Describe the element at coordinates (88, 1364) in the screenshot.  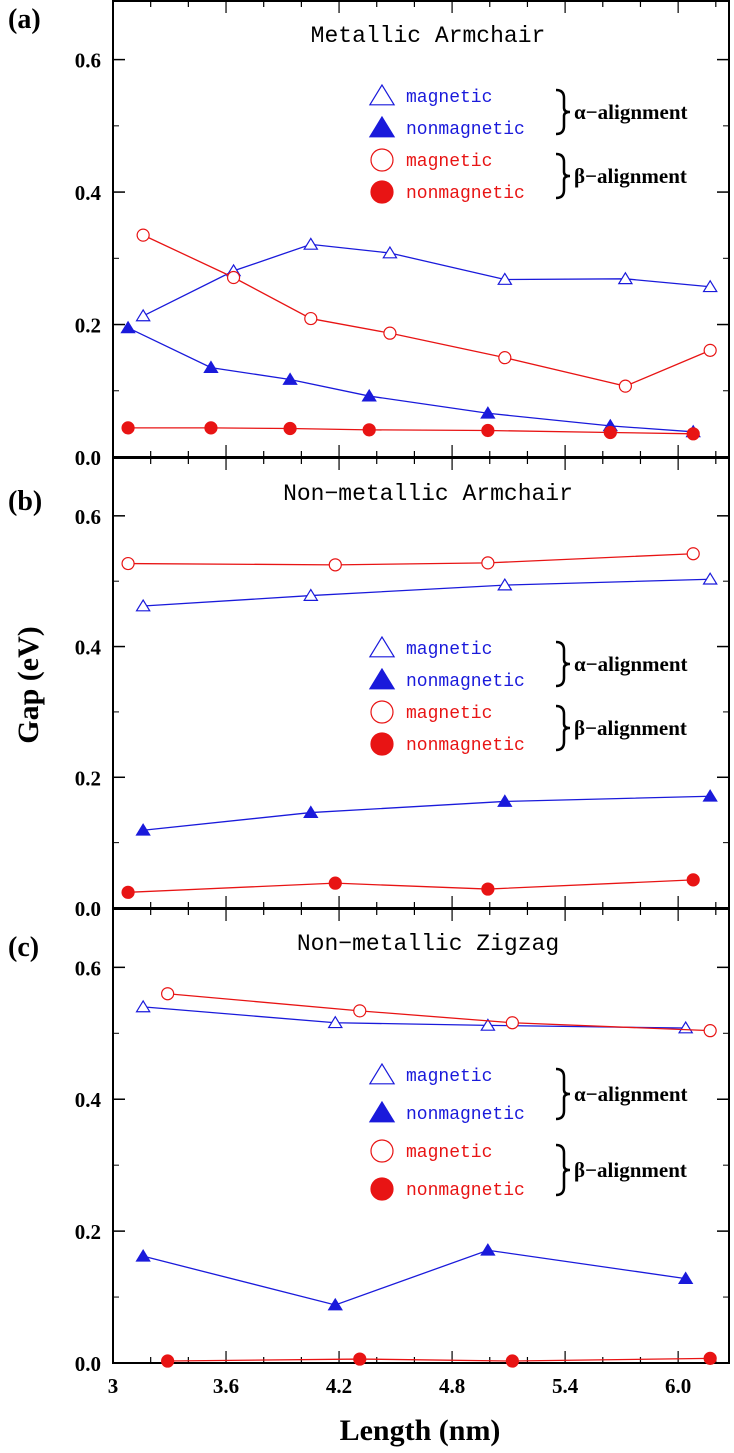
I see `y-tick-label: 0.0` at that location.